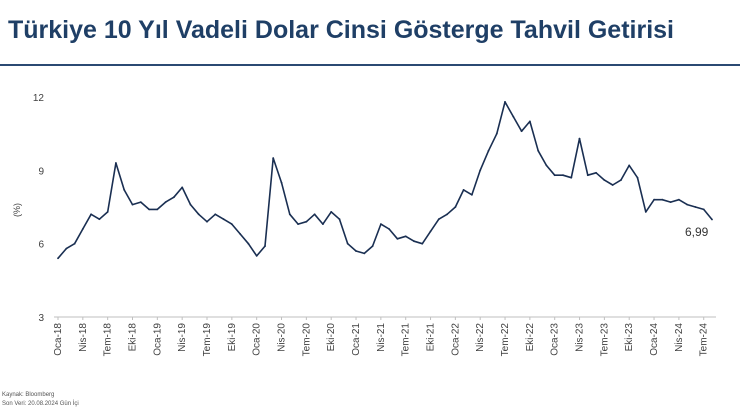 The height and width of the screenshot is (417, 740). What do you see at coordinates (480, 337) in the screenshot?
I see `x-tick-label: Nis-22` at bounding box center [480, 337].